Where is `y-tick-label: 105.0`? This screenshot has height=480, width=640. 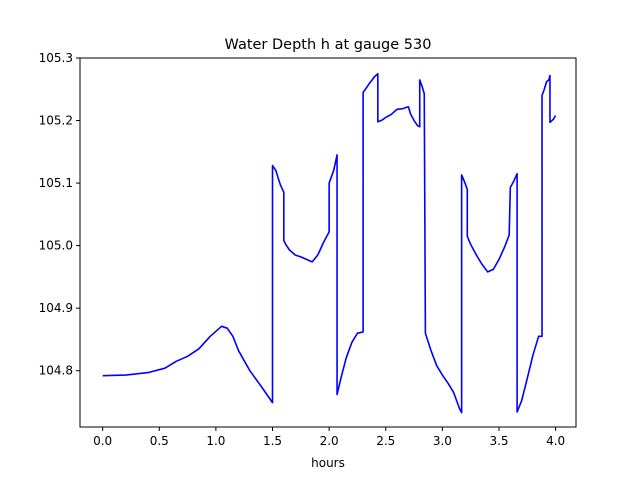
y-tick-label: 105.0 is located at coordinates (56, 246).